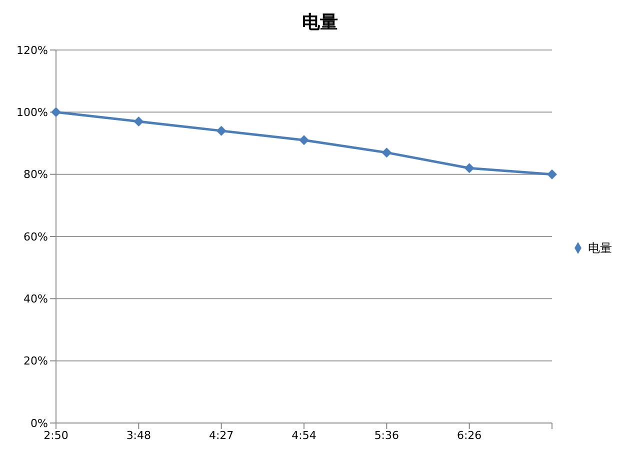  What do you see at coordinates (36, 237) in the screenshot?
I see `y-tick-label: 60%` at bounding box center [36, 237].